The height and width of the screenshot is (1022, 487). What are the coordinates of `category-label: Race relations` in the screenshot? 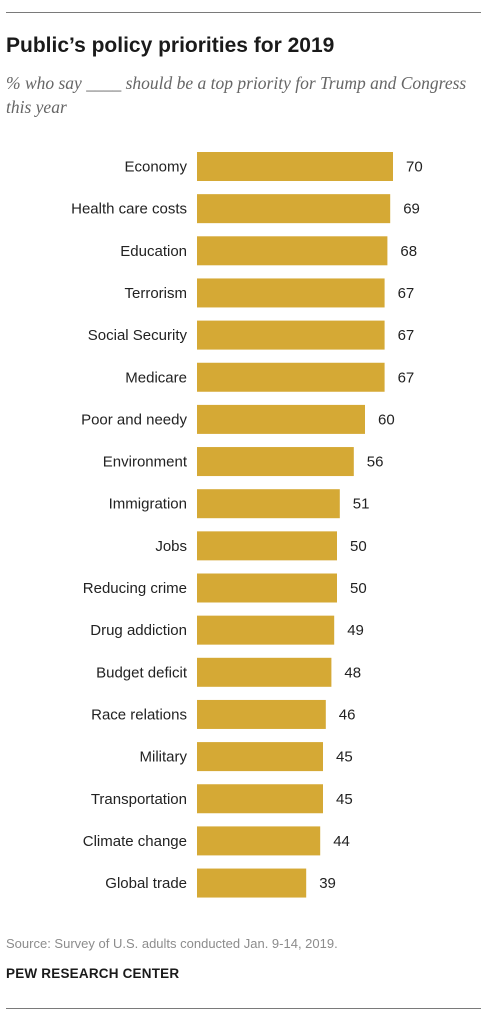 It's located at (139, 714).